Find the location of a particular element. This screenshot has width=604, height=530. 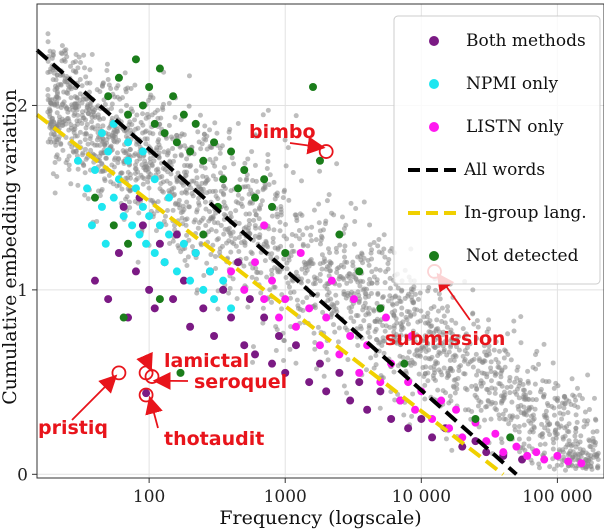

x-axis-label: Frequency (logscale) is located at coordinates (320, 518).